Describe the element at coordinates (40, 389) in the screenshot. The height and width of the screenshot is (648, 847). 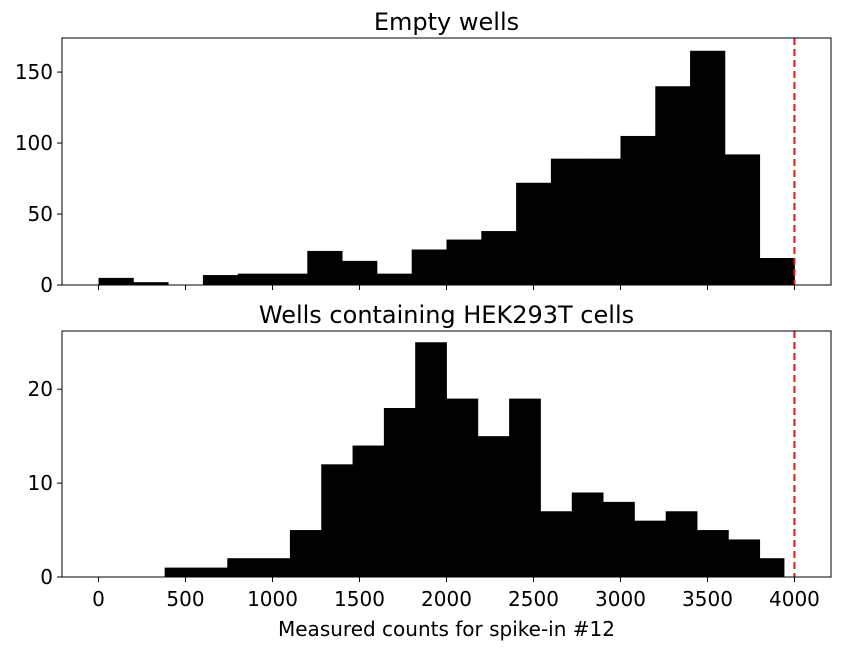
I see `y-tick-label: 20` at that location.